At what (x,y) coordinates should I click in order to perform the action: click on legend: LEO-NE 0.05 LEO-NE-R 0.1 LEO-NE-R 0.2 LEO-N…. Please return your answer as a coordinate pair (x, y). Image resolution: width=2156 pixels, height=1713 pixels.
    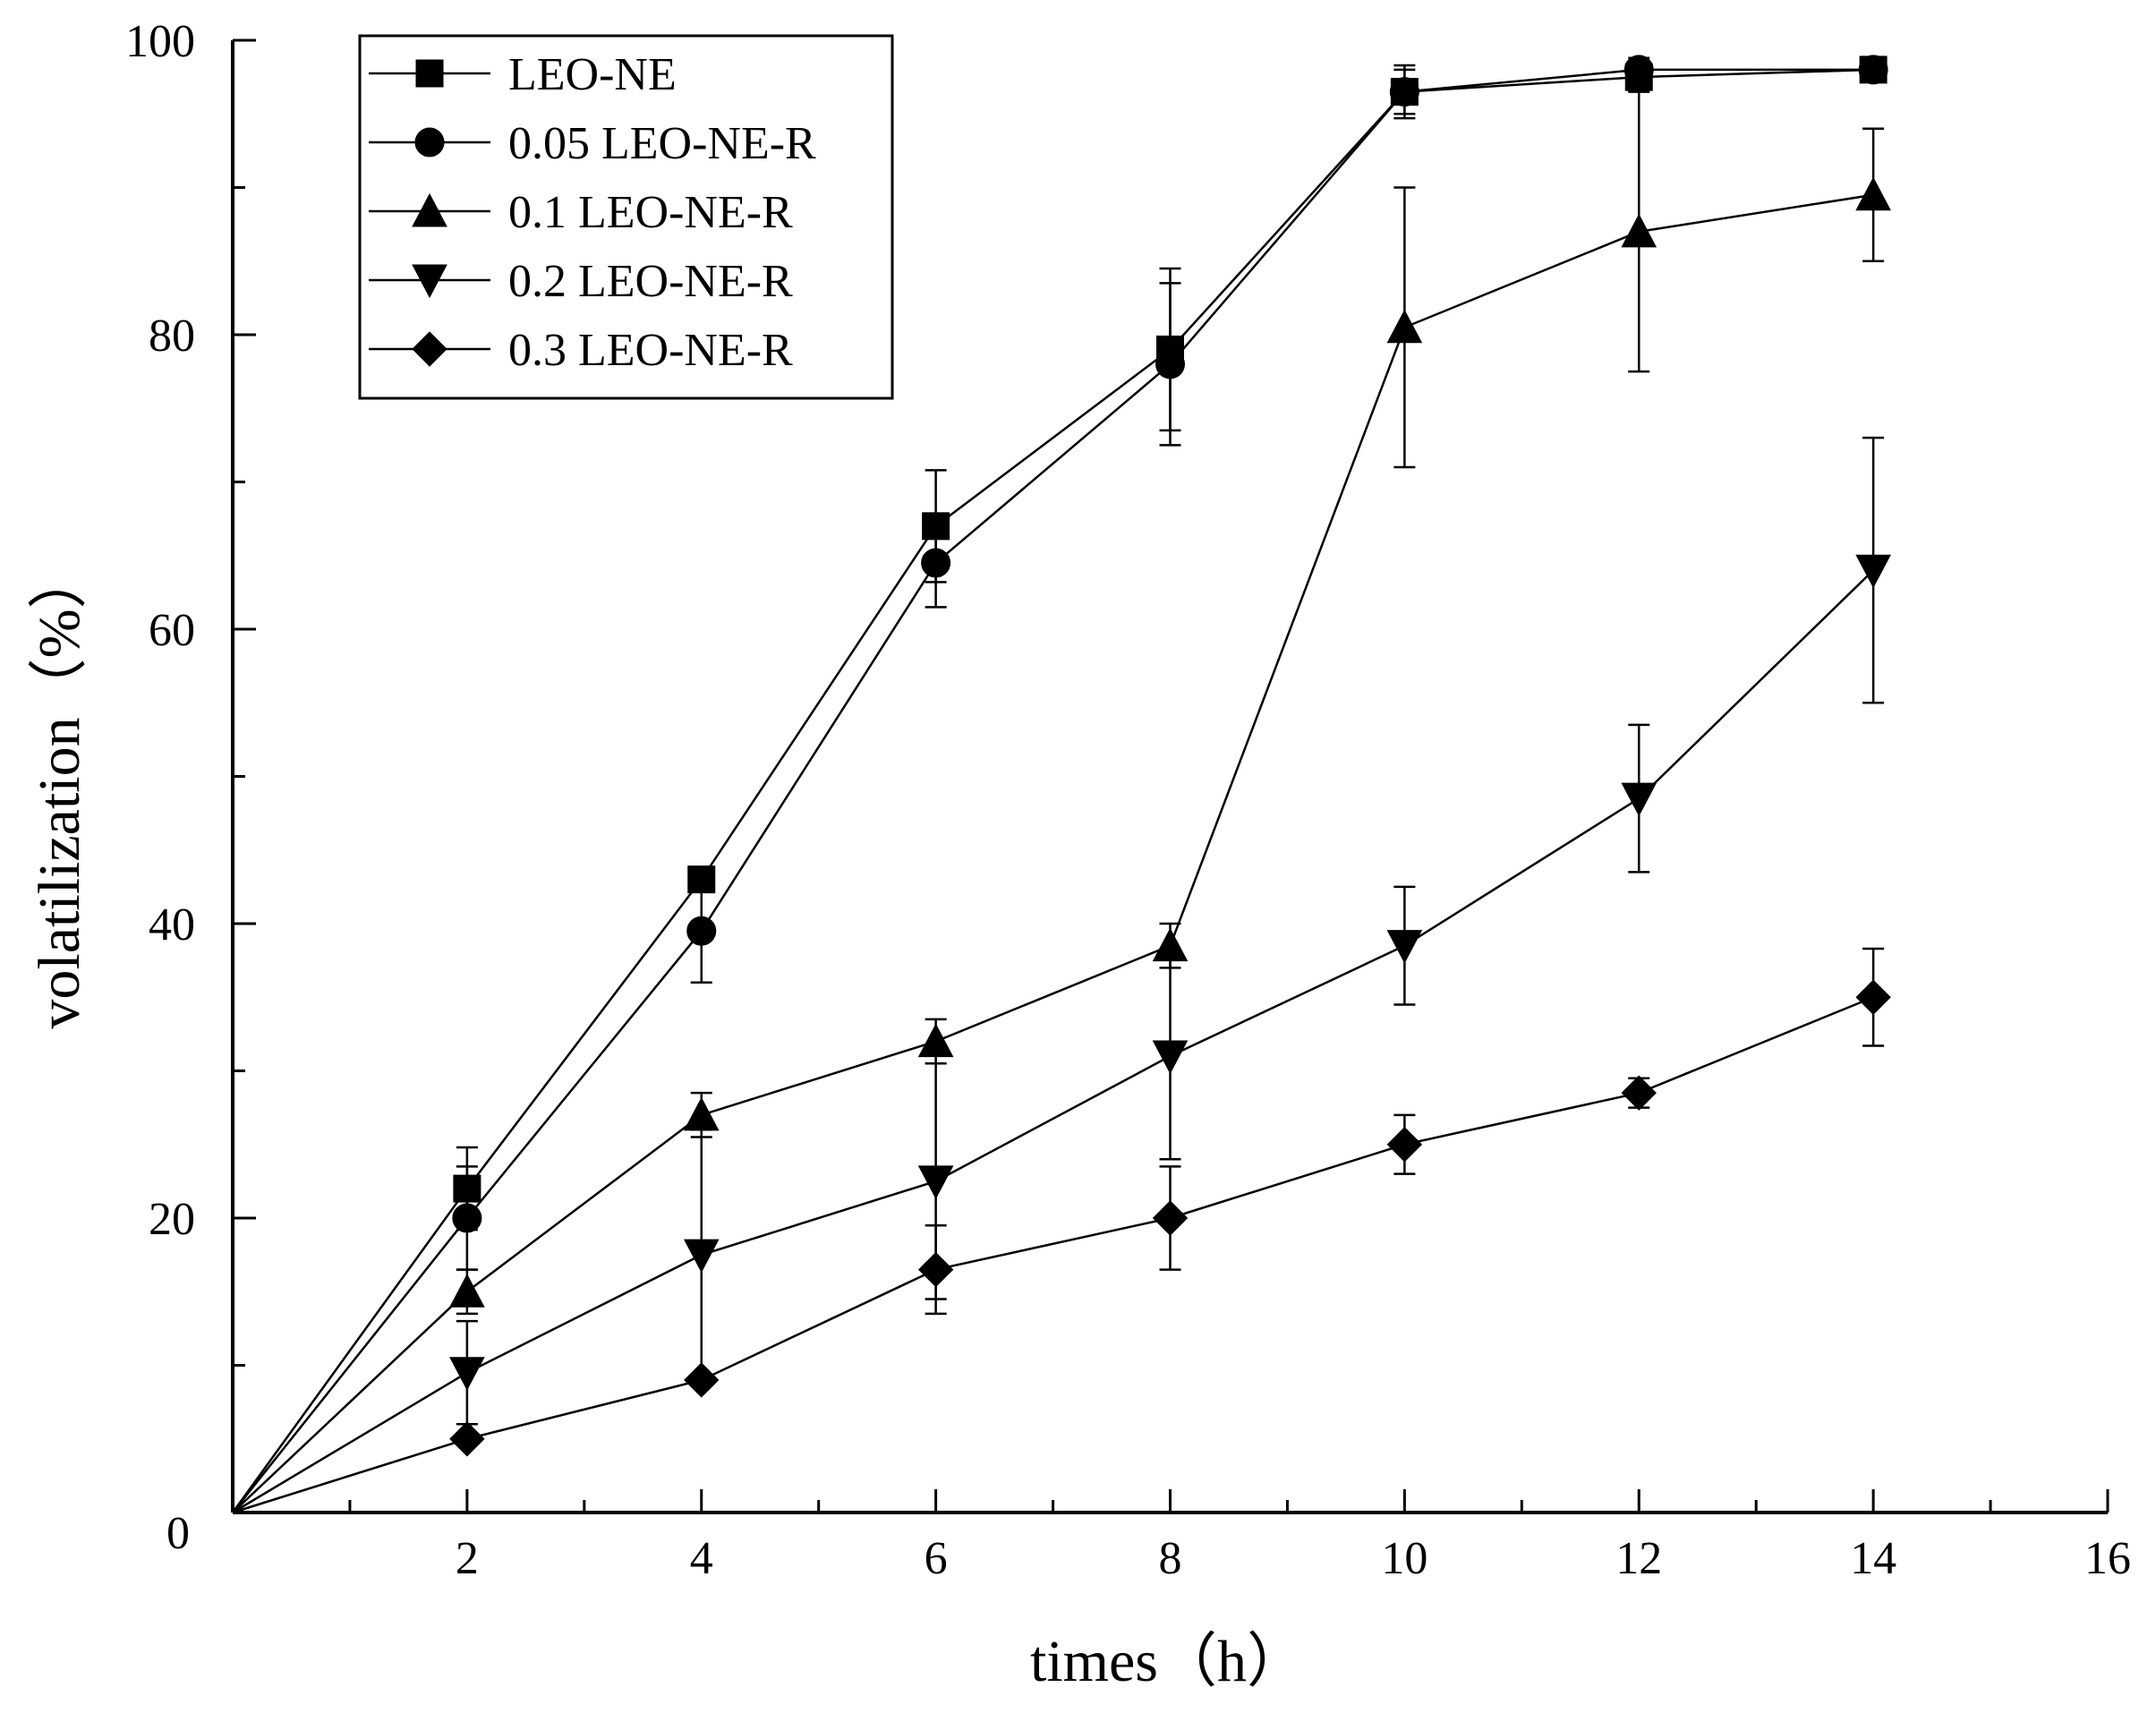
    Looking at the image, I should click on (626, 217).